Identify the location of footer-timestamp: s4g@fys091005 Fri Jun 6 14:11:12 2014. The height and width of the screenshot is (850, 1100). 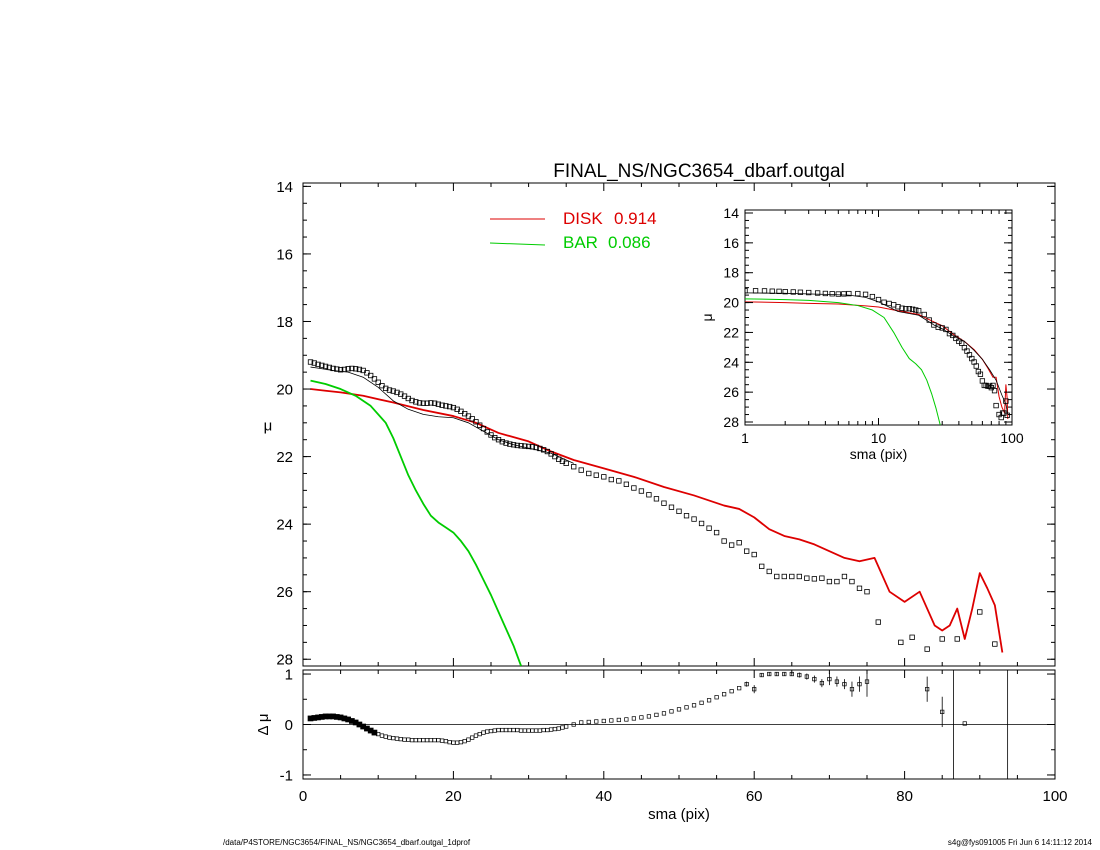
(1019, 842).